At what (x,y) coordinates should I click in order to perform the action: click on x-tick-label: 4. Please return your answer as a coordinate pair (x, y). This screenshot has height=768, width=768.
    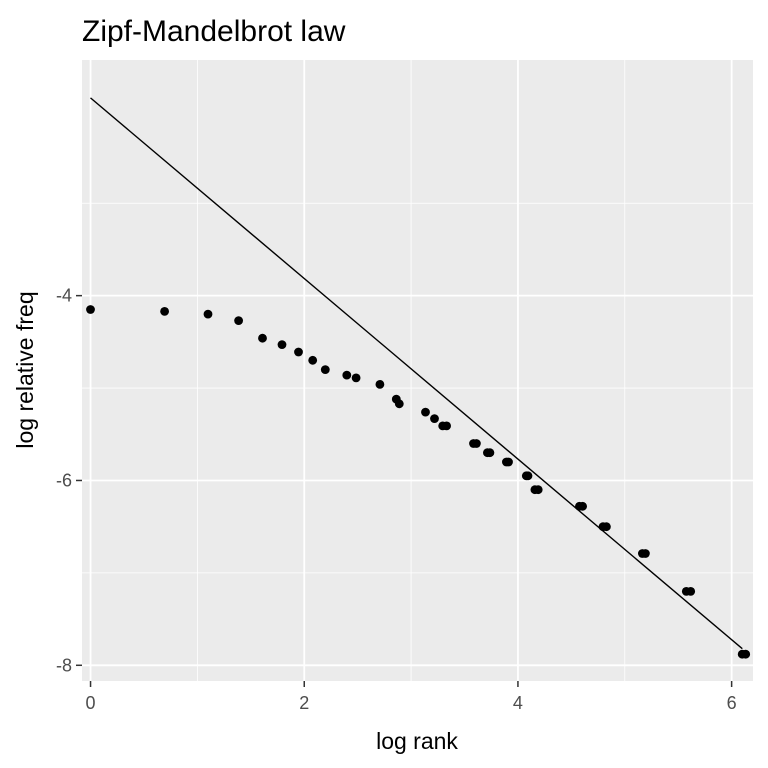
    Looking at the image, I should click on (518, 703).